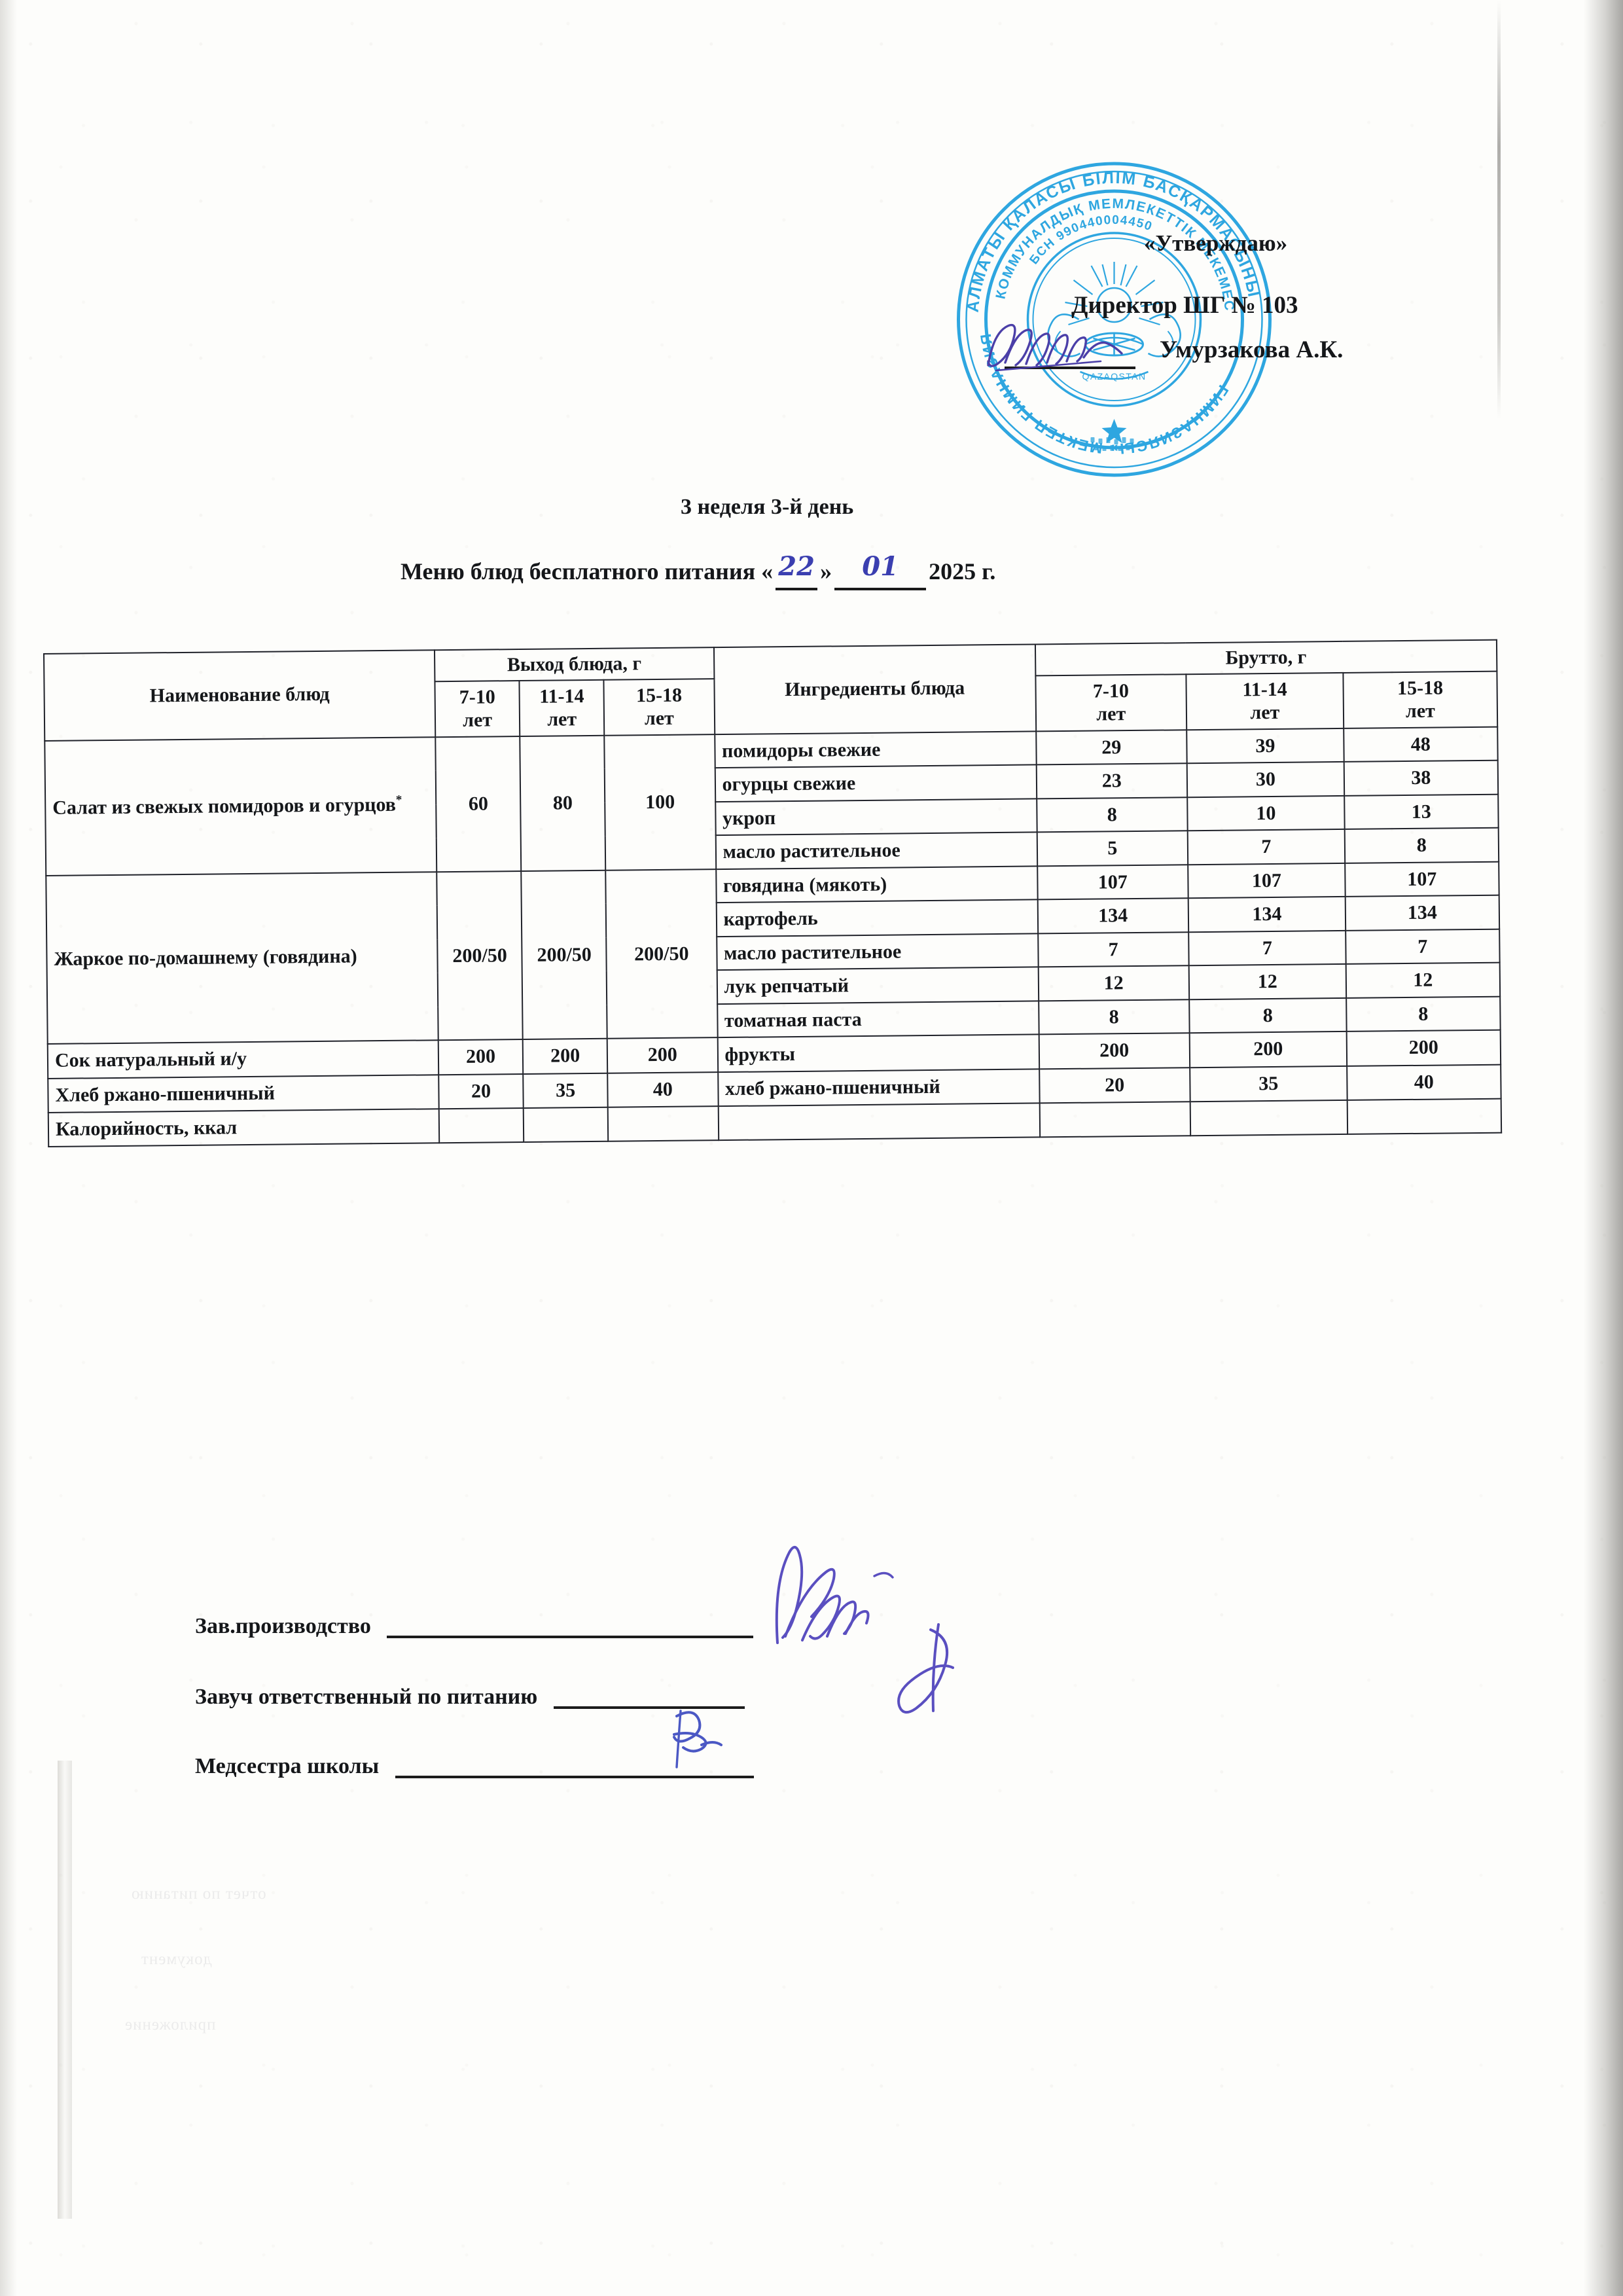 This screenshot has height=2296, width=1623. What do you see at coordinates (877, 952) in the screenshot?
I see `ingredient-cell: масло растительное` at bounding box center [877, 952].